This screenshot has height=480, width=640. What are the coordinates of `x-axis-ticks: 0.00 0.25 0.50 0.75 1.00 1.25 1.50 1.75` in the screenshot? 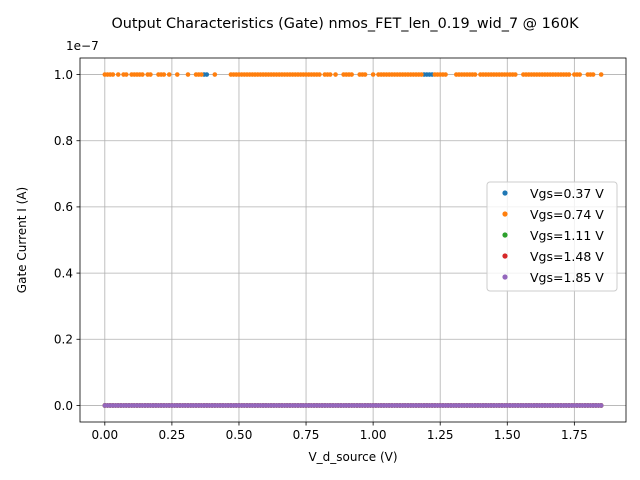 It's located at (339, 432).